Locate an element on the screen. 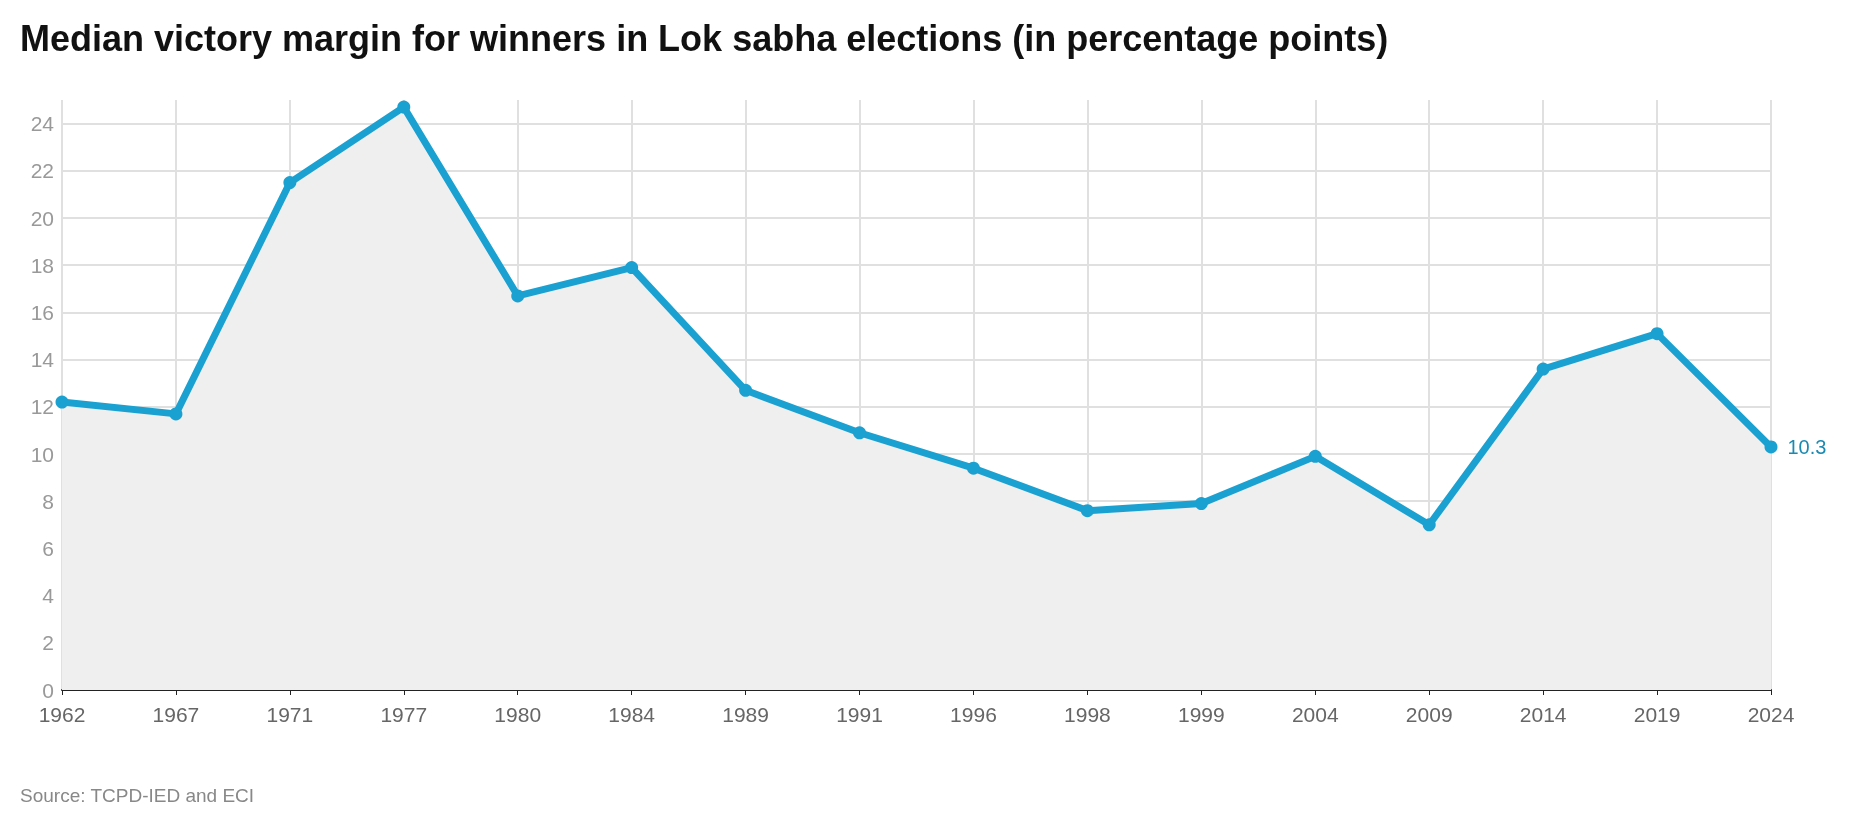 This screenshot has width=1856, height=828. y-tick-label: 6 is located at coordinates (48, 548).